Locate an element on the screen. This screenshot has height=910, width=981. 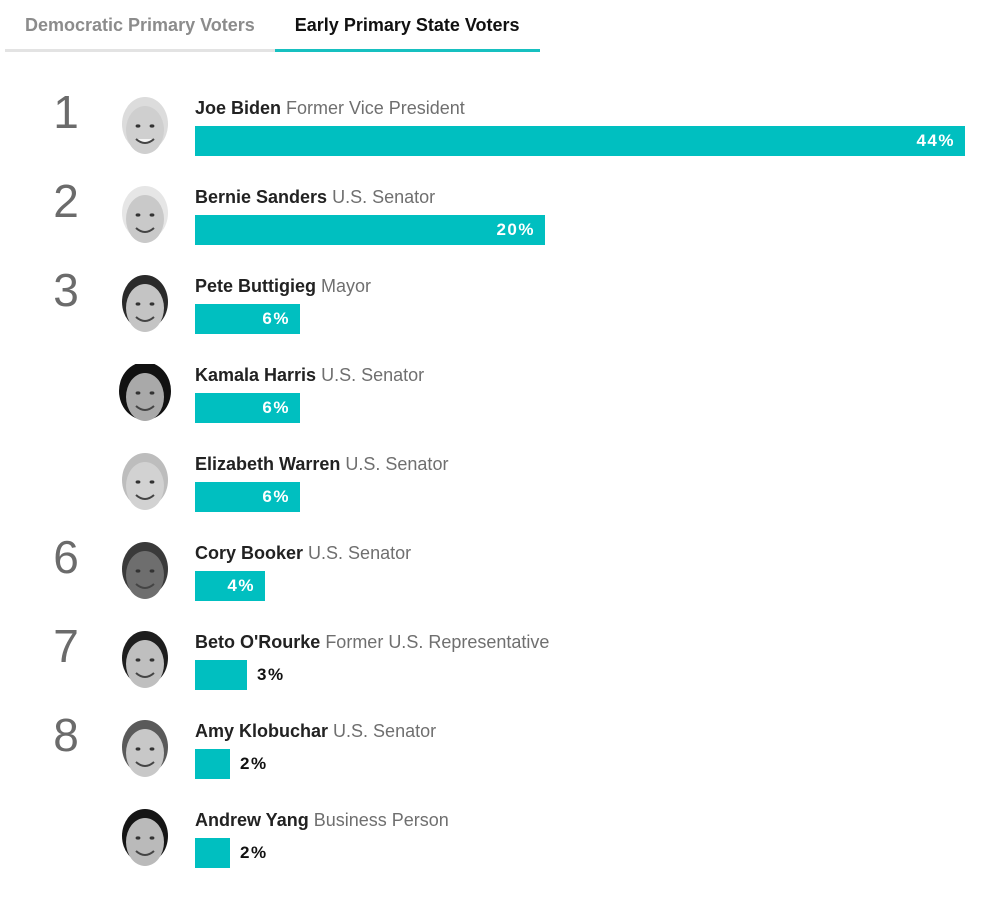
bar-bernie-sanders is located at coordinates (370, 230).